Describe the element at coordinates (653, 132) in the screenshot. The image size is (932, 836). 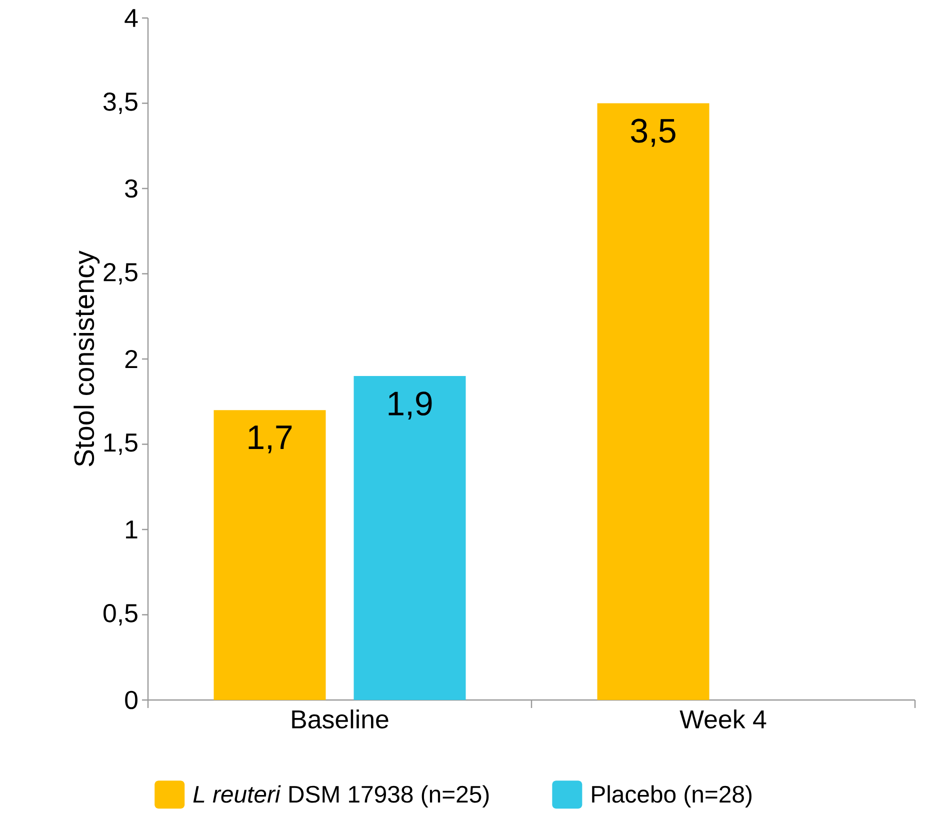
I see `data-label: 3,5` at that location.